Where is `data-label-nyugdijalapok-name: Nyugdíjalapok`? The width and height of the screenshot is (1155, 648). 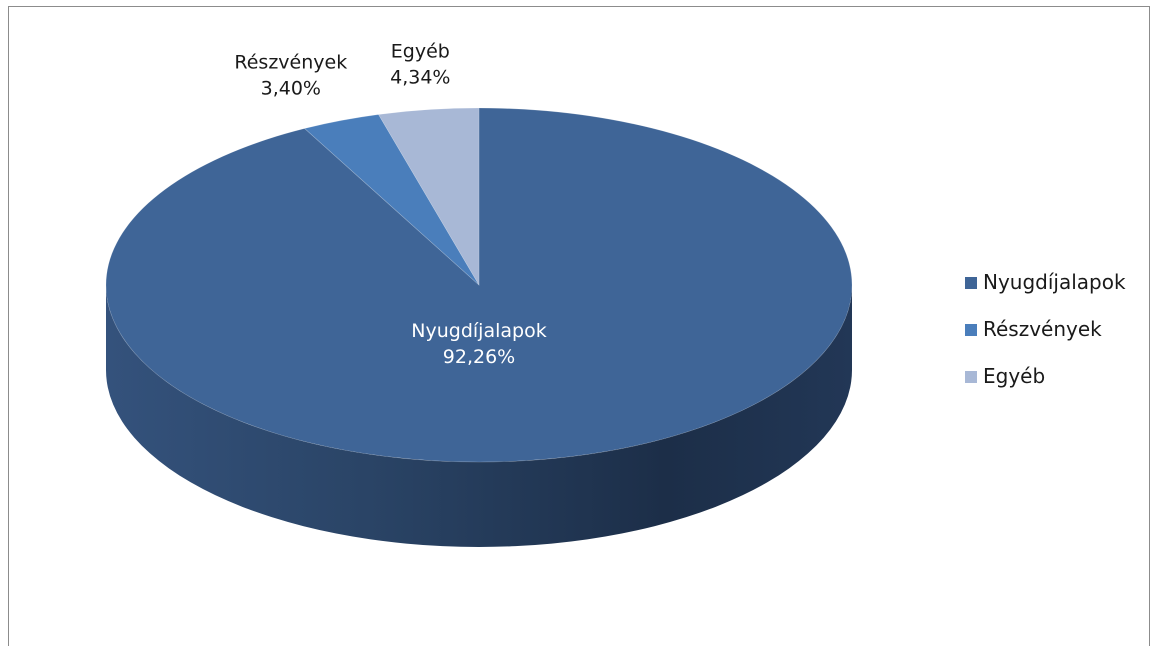 data-label-nyugdijalapok-name: Nyugdíjalapok is located at coordinates (478, 331).